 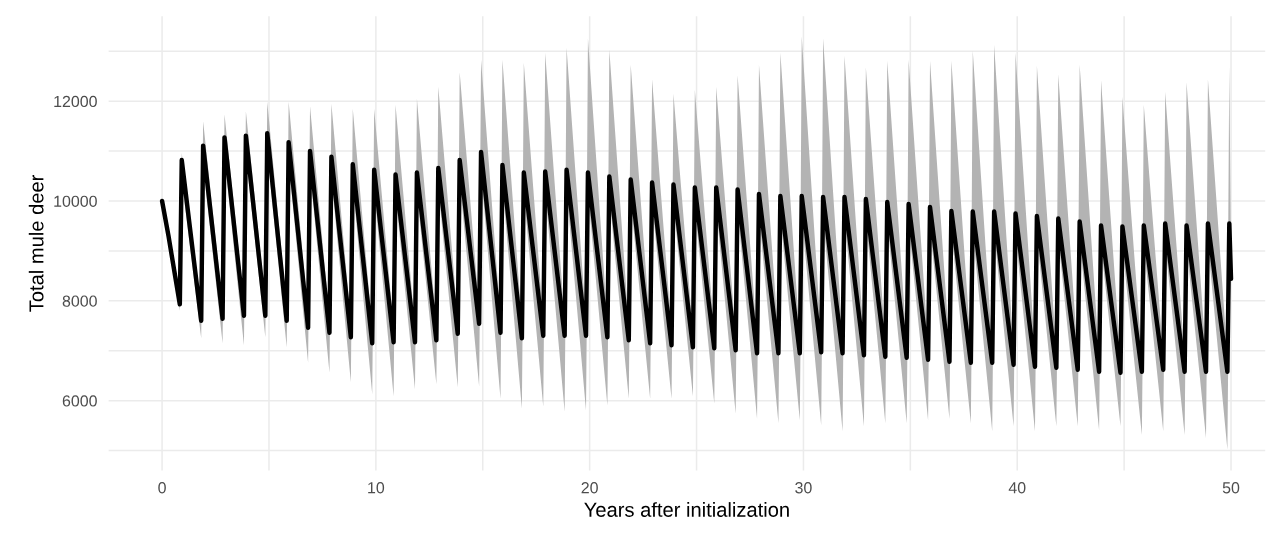 What do you see at coordinates (36, 243) in the screenshot?
I see `y-axis-title: Total mule deer` at bounding box center [36, 243].